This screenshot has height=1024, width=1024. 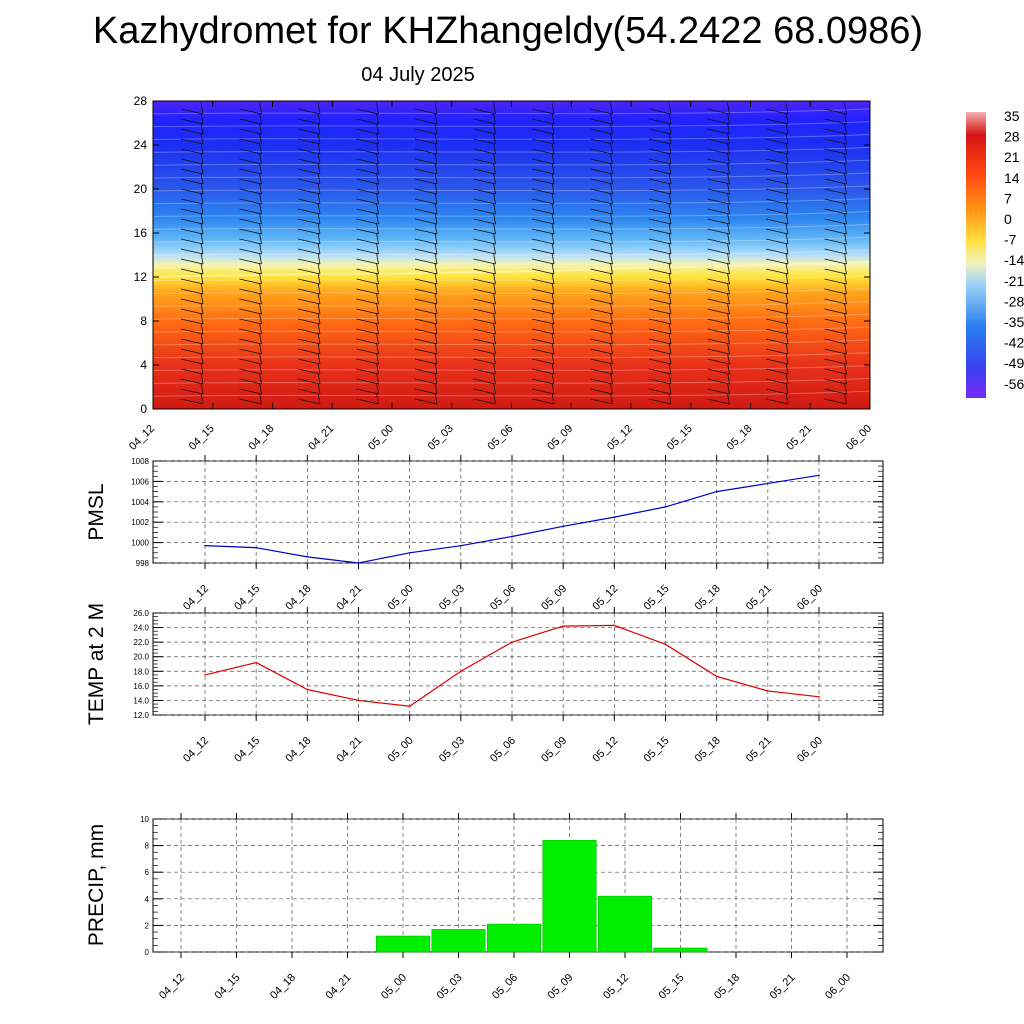 What do you see at coordinates (799, 438) in the screenshot?
I see `x-tick-label: 05_21` at bounding box center [799, 438].